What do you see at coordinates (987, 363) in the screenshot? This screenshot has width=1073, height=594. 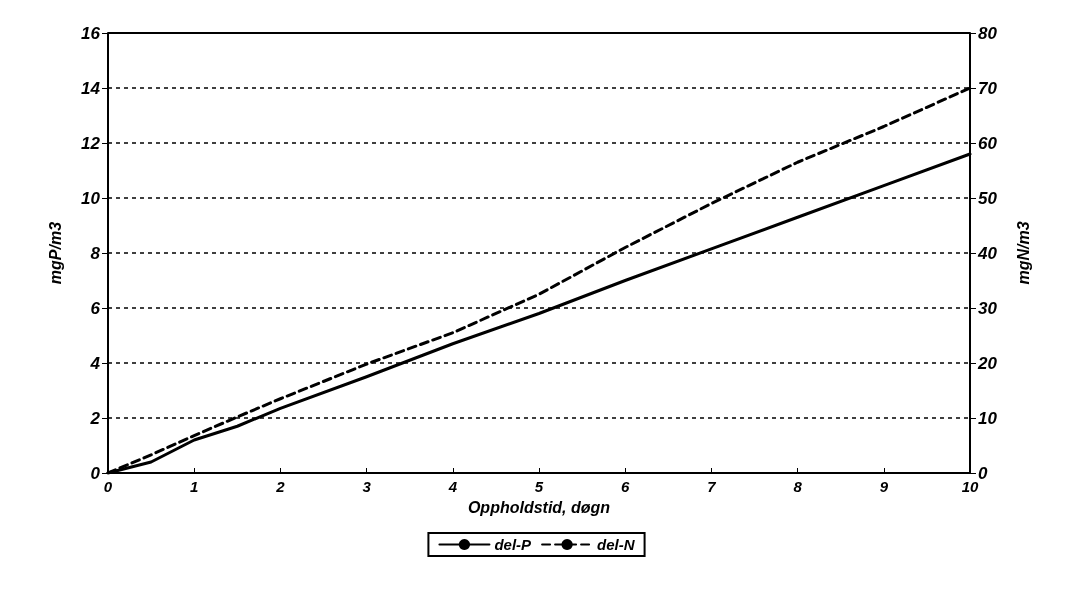 I see `y2-tick-label: 20` at bounding box center [987, 363].